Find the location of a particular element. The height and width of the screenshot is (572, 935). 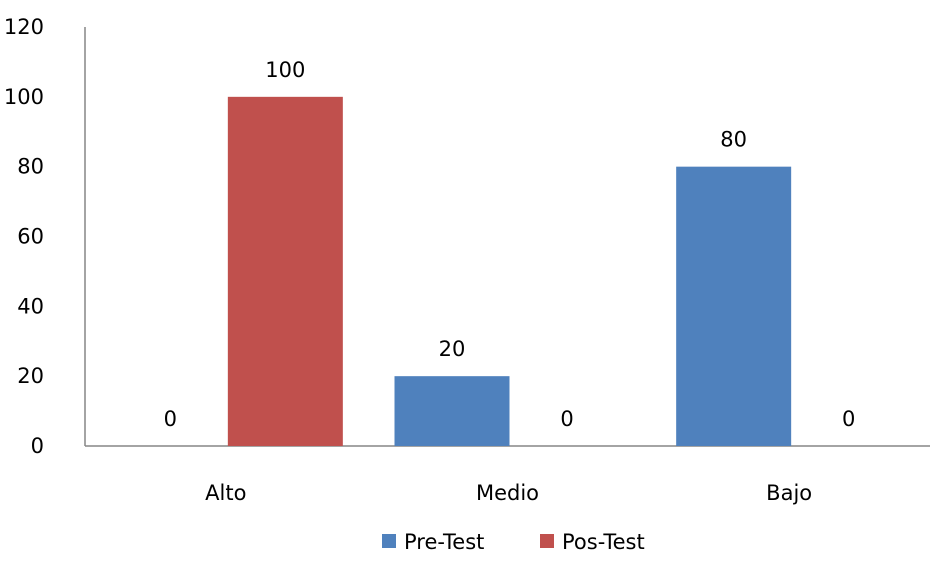

y-tick-label: 60 is located at coordinates (30, 237).